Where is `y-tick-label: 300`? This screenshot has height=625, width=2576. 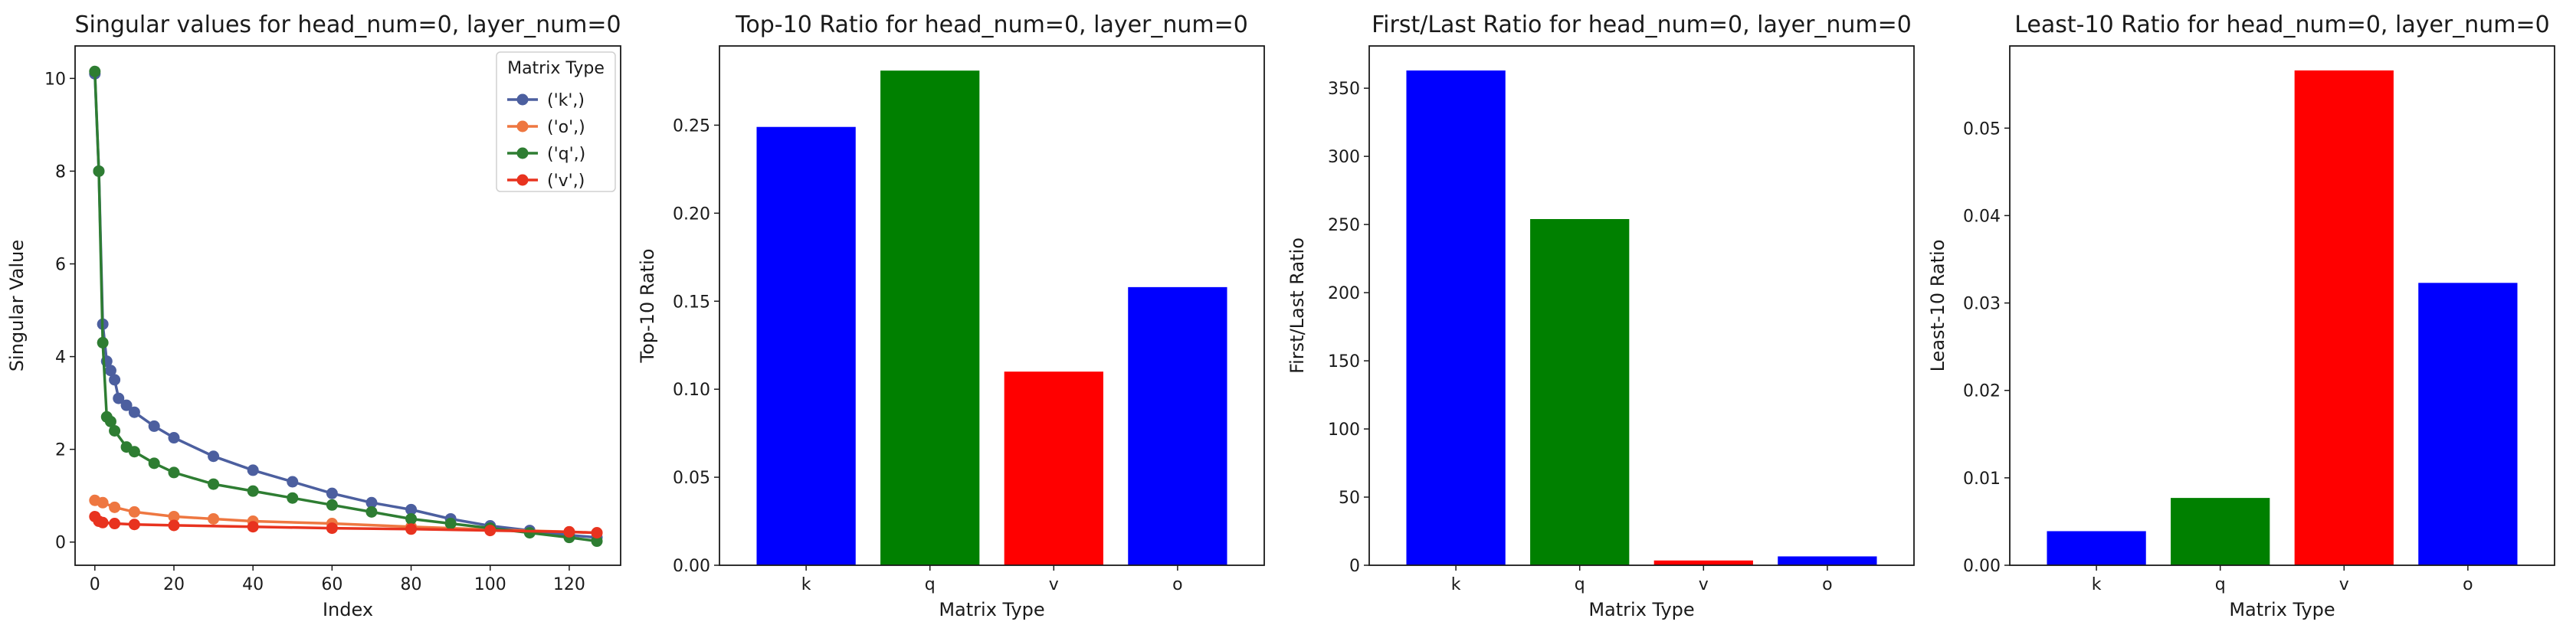
y-tick-label: 300 is located at coordinates (1344, 158).